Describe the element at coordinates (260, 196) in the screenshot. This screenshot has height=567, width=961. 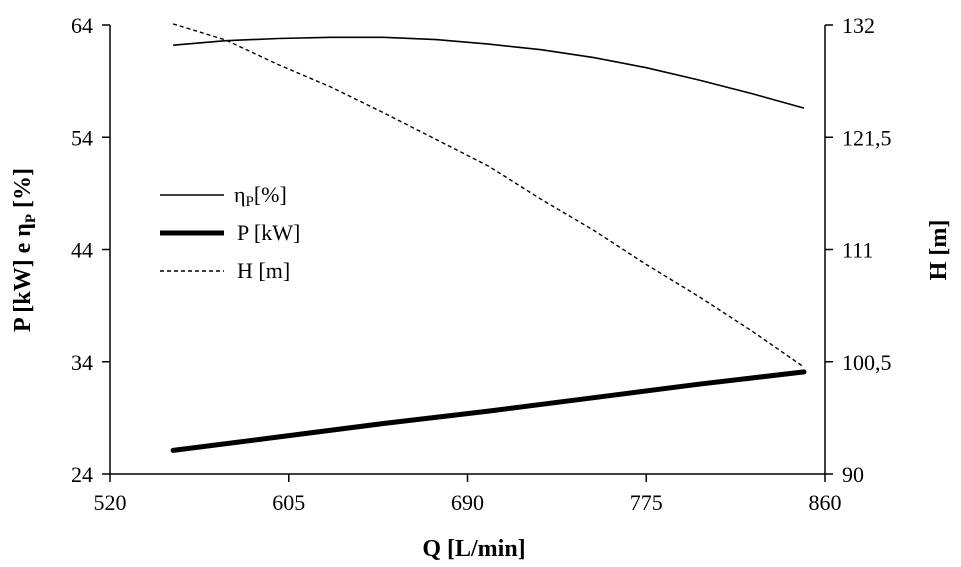
I see `legend-label-efficiency: ηP[%]` at that location.